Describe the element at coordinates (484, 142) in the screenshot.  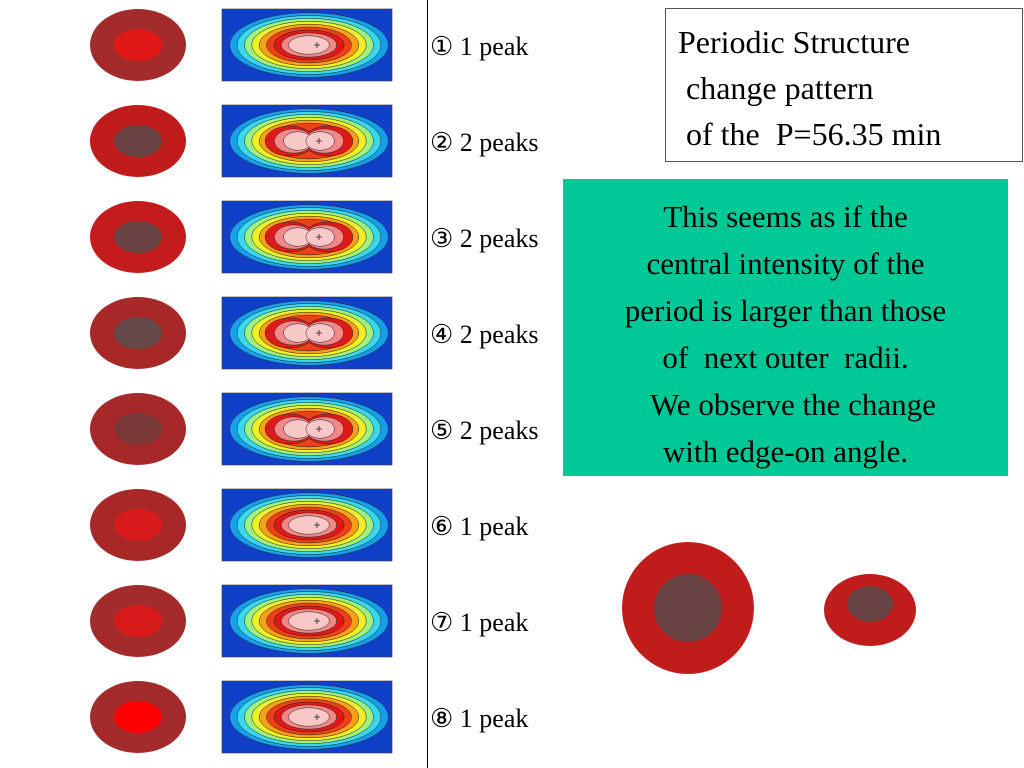
I see `peak-label: ② 2 peaks` at that location.